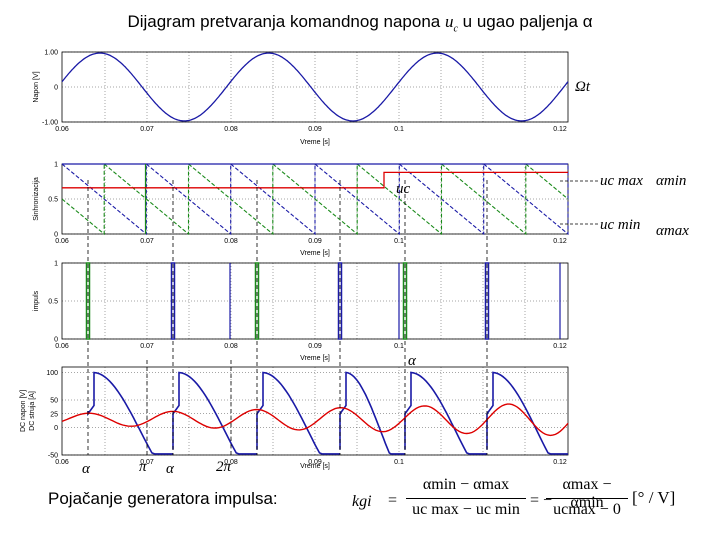 Image resolution: width=720 pixels, height=540 pixels. I want to click on pulse-xlabel: Vreme [s], so click(315, 358).